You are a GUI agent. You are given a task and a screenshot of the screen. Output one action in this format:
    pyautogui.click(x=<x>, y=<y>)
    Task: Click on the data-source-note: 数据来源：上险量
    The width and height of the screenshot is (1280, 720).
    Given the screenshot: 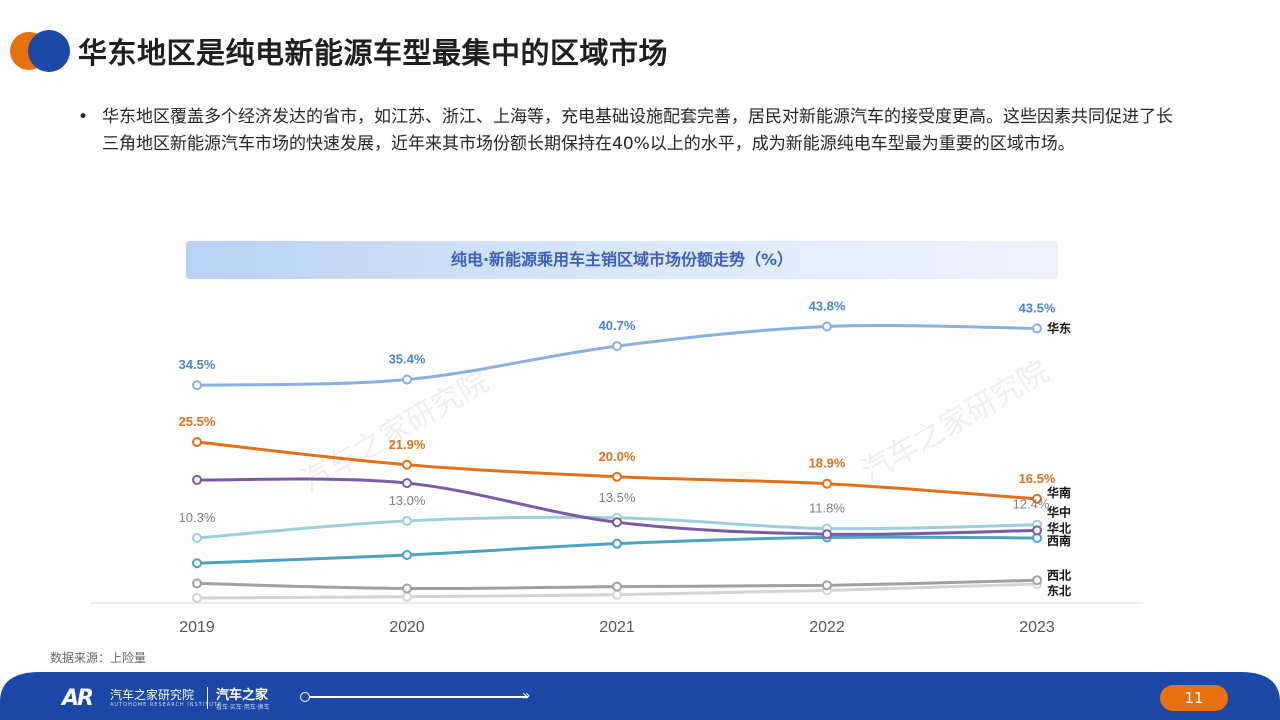 What is the action you would take?
    pyautogui.click(x=98, y=658)
    